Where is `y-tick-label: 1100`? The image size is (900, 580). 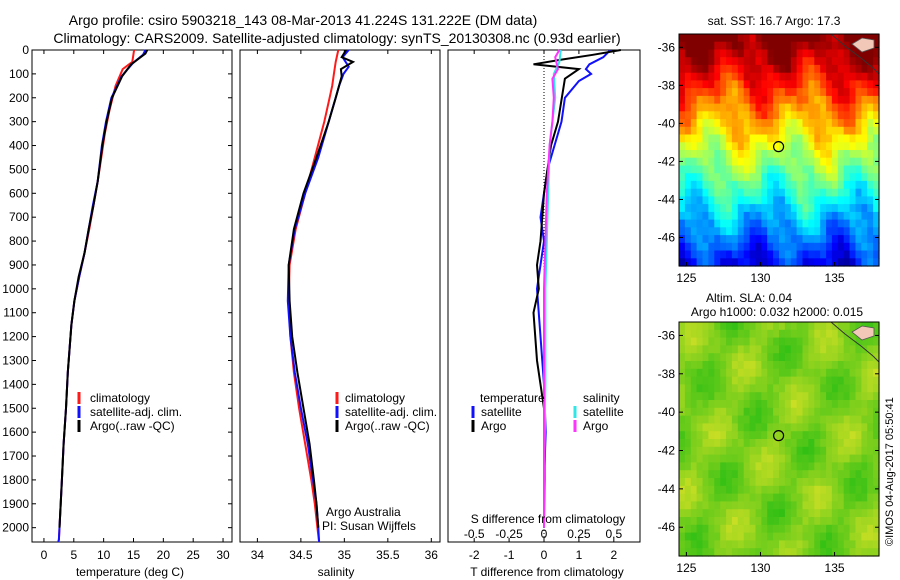 y-tick-label: 1100 is located at coordinates (16, 313).